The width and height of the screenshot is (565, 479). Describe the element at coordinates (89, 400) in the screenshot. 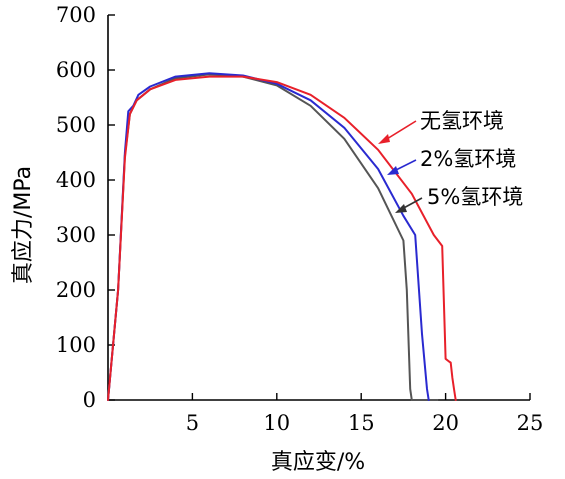

I see `y-tick-label-0: 0` at that location.